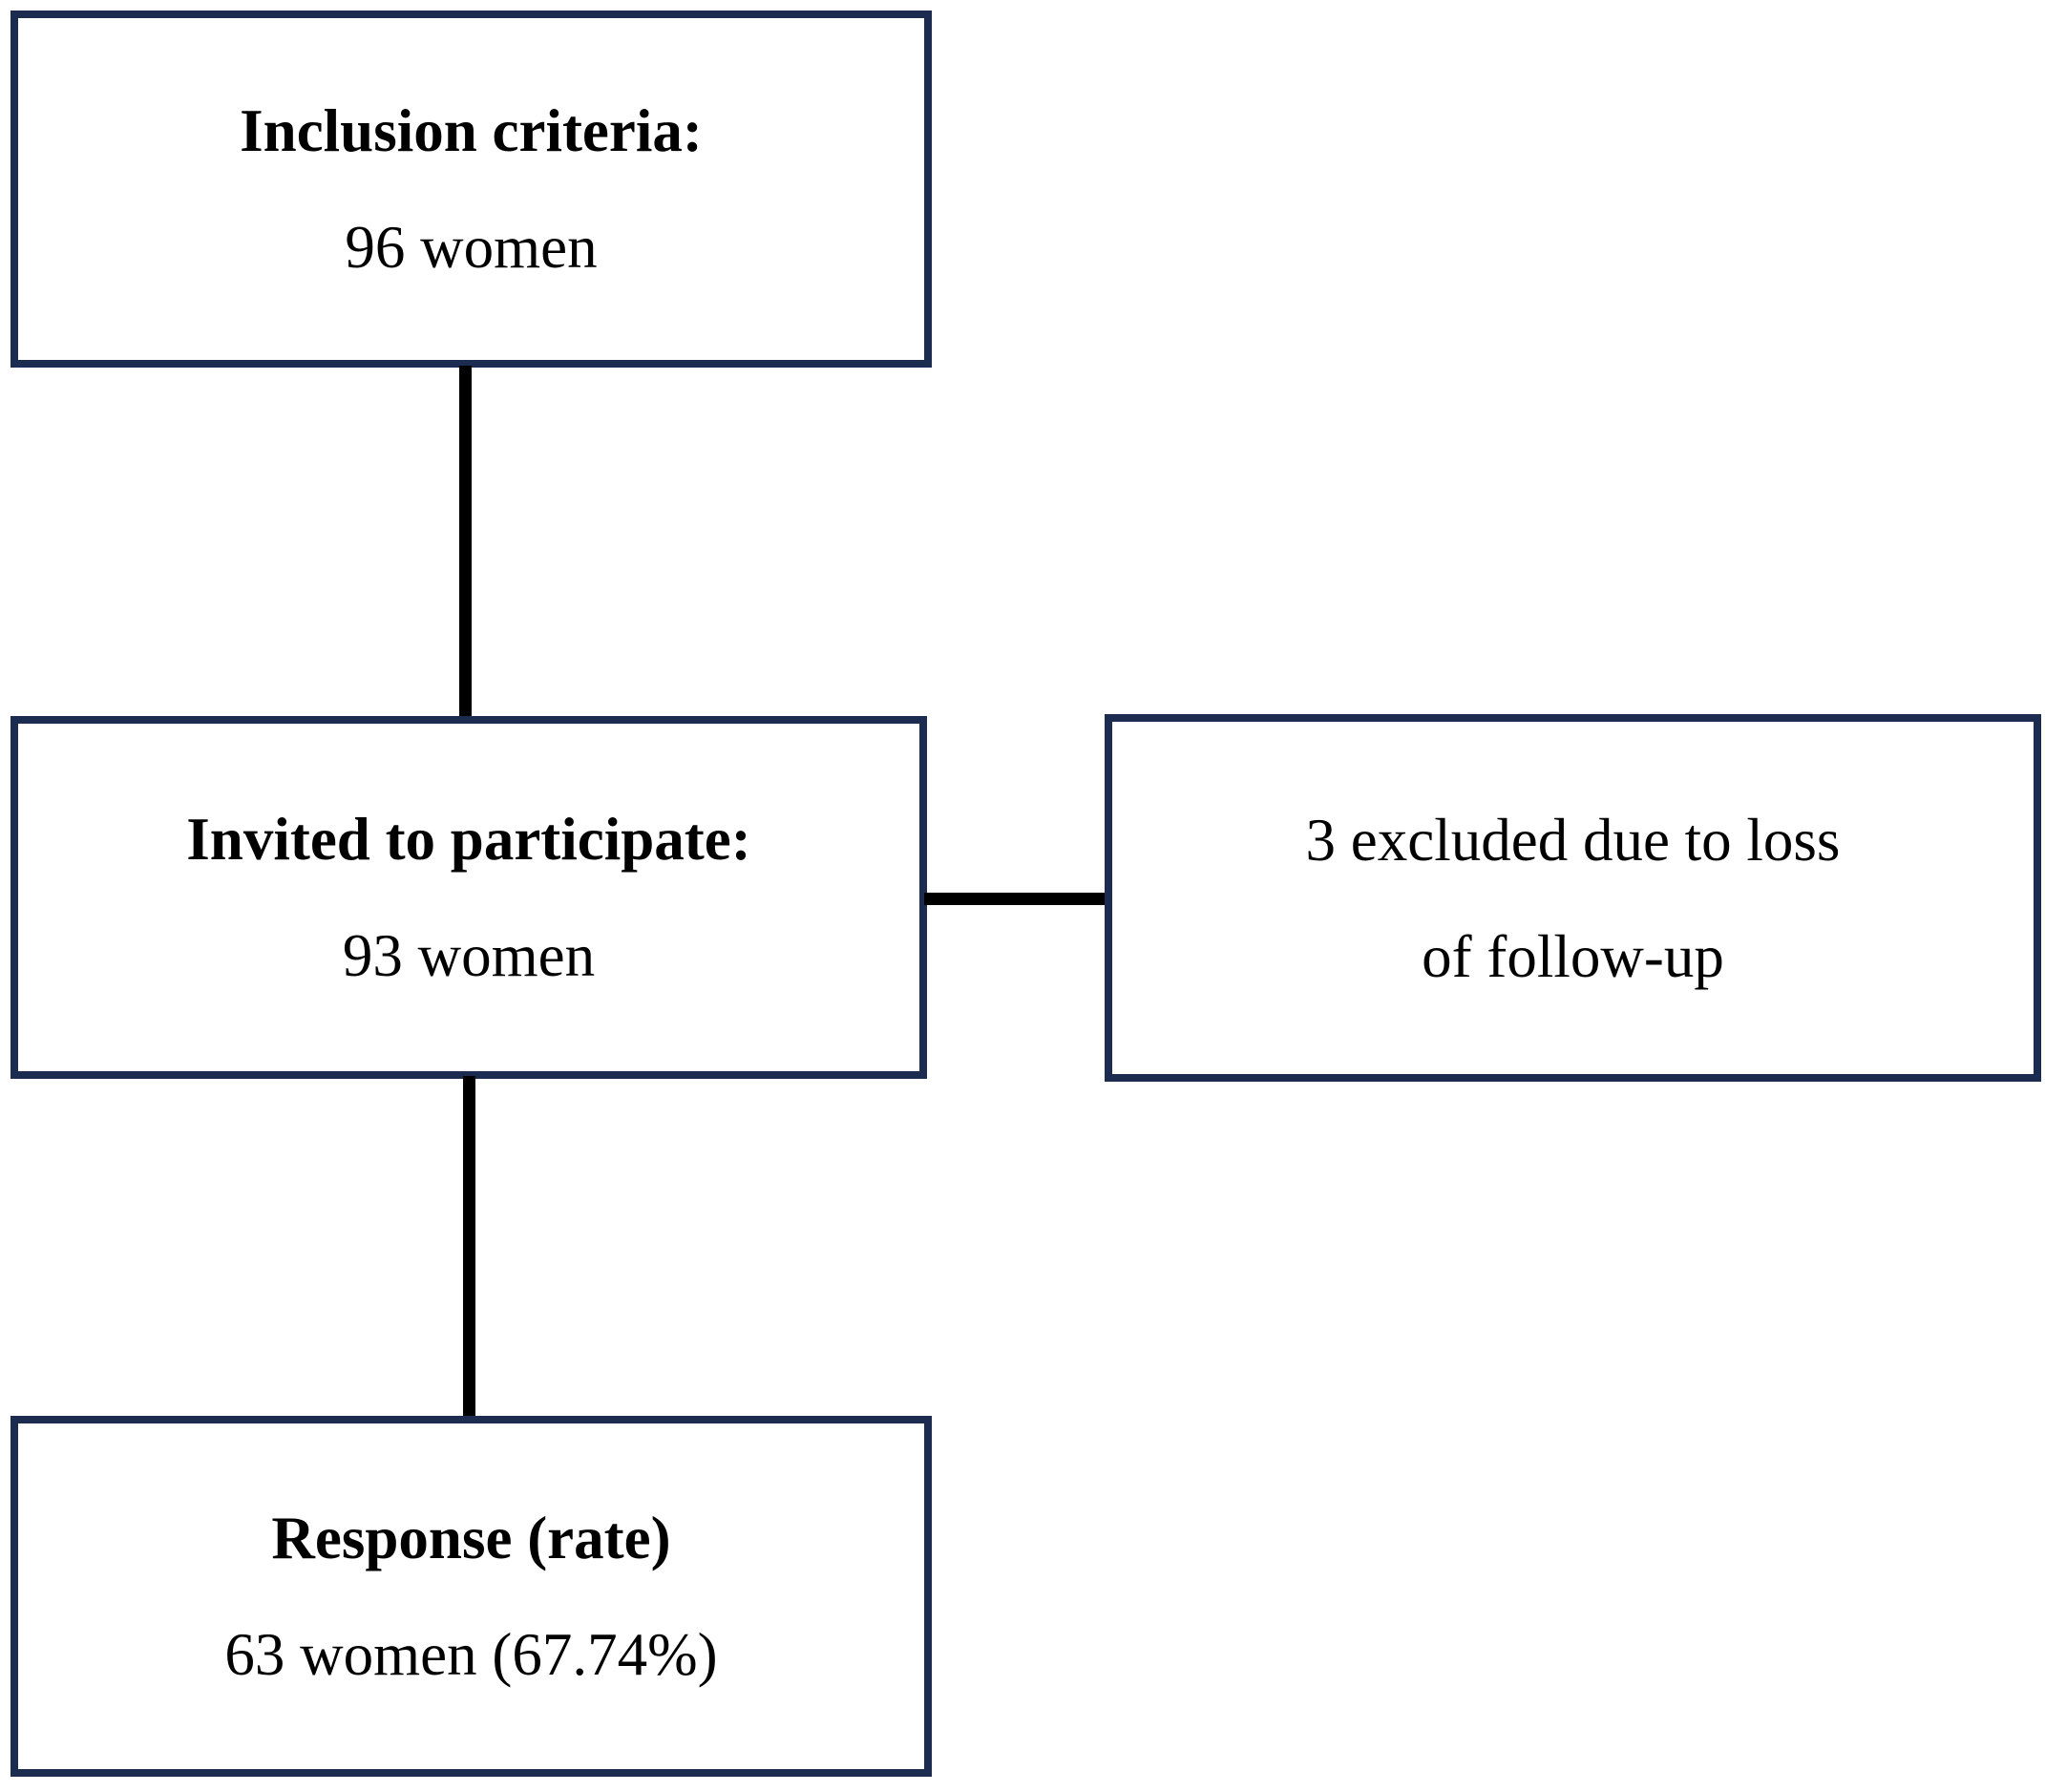  I want to click on connector-invited-to-response, so click(469, 1248).